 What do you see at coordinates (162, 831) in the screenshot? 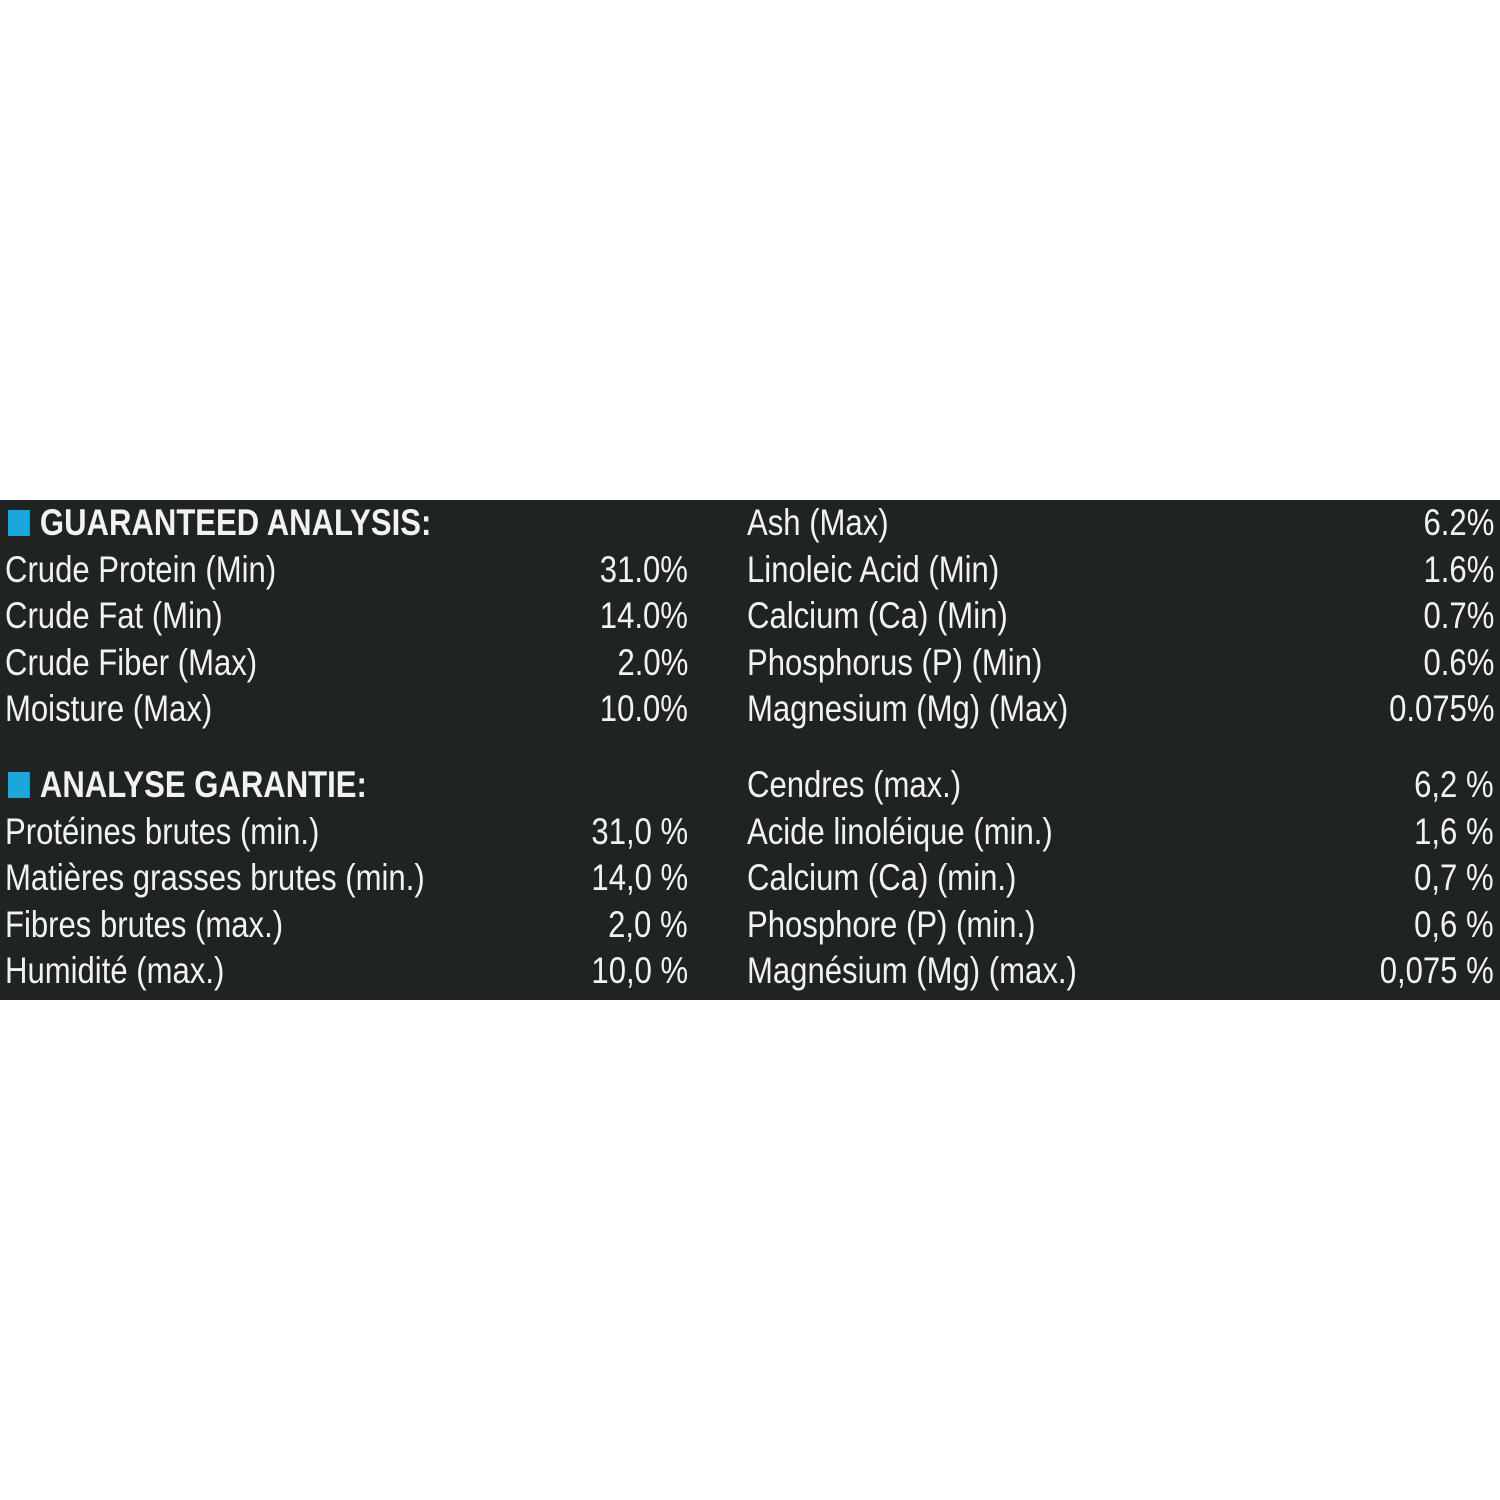
I see `nutrient-label: Protéines brutes (min.)` at bounding box center [162, 831].